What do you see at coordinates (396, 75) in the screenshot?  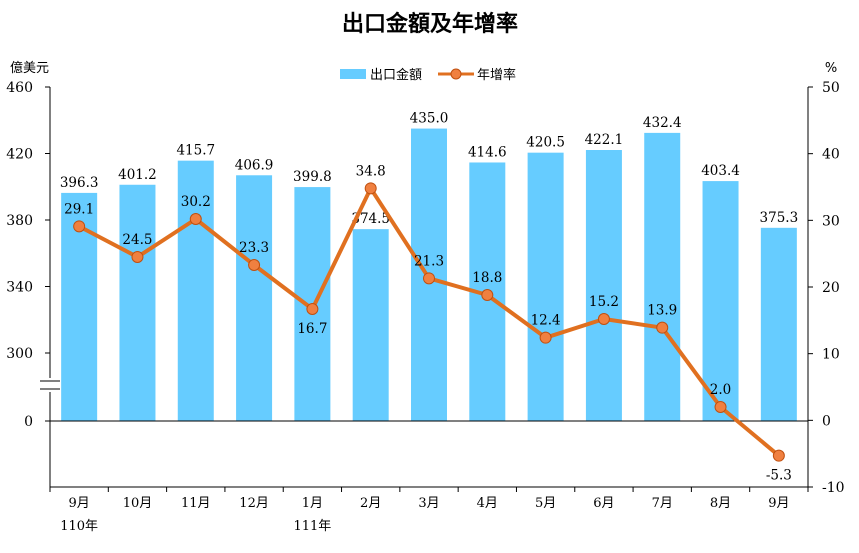 I see `legend-bar-label: 出口金額` at bounding box center [396, 75].